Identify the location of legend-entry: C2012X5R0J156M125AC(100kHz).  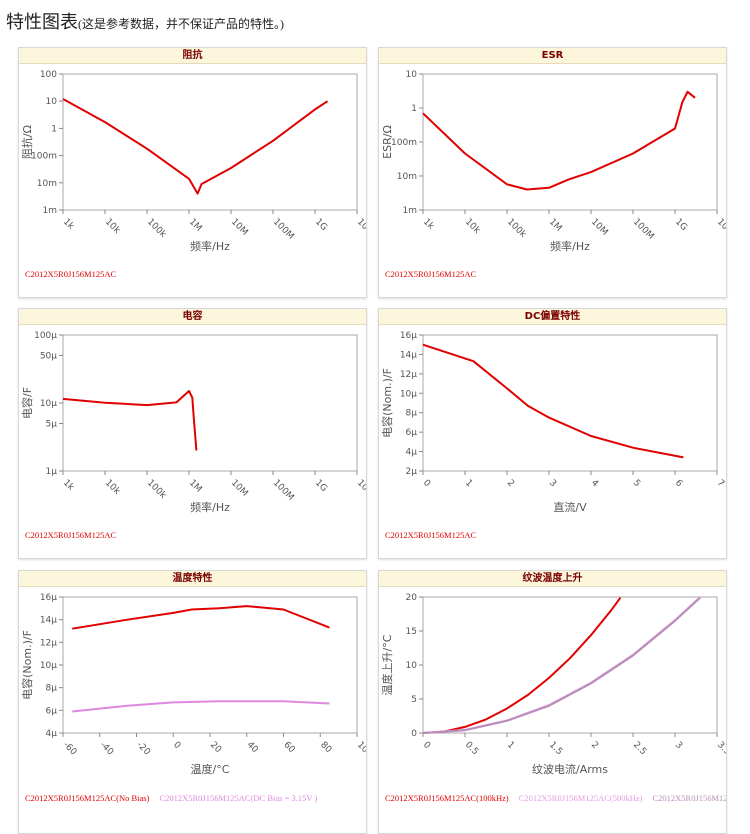
(447, 798).